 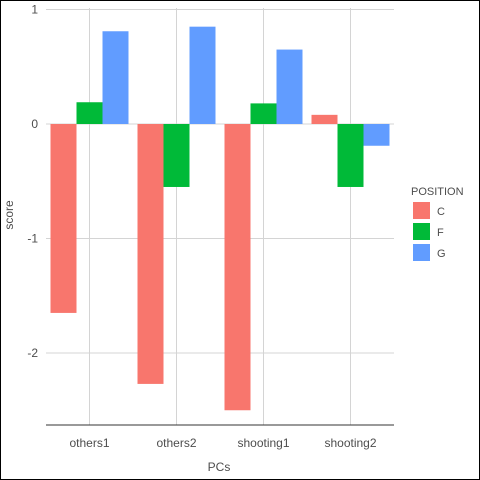 I want to click on y-tick-label: -2, so click(x=32, y=353).